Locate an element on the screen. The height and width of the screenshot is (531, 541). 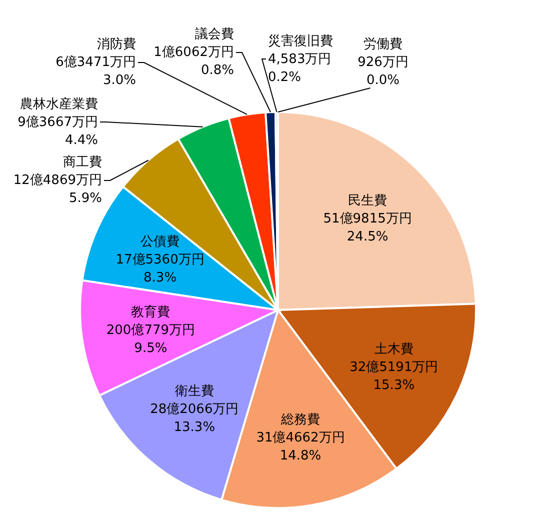
category-label: 労働費 is located at coordinates (383, 44).